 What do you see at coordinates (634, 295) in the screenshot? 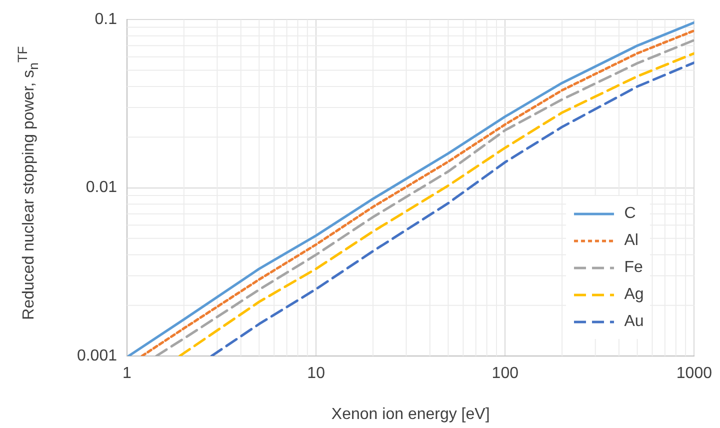
I see `legend-label: Ag` at bounding box center [634, 295].